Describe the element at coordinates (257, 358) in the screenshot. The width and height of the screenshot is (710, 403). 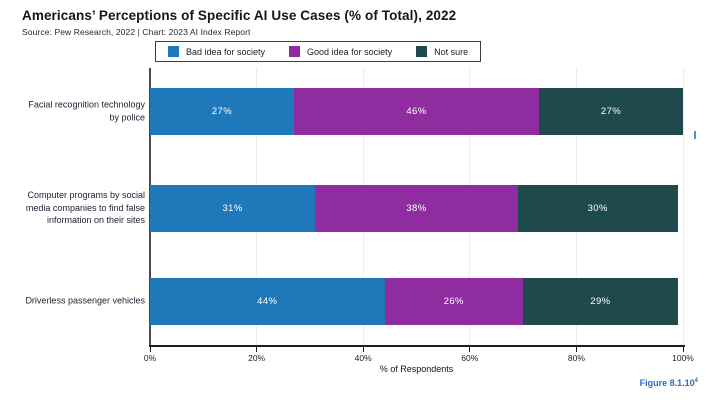
I see `axis-tick-label: 20%` at that location.